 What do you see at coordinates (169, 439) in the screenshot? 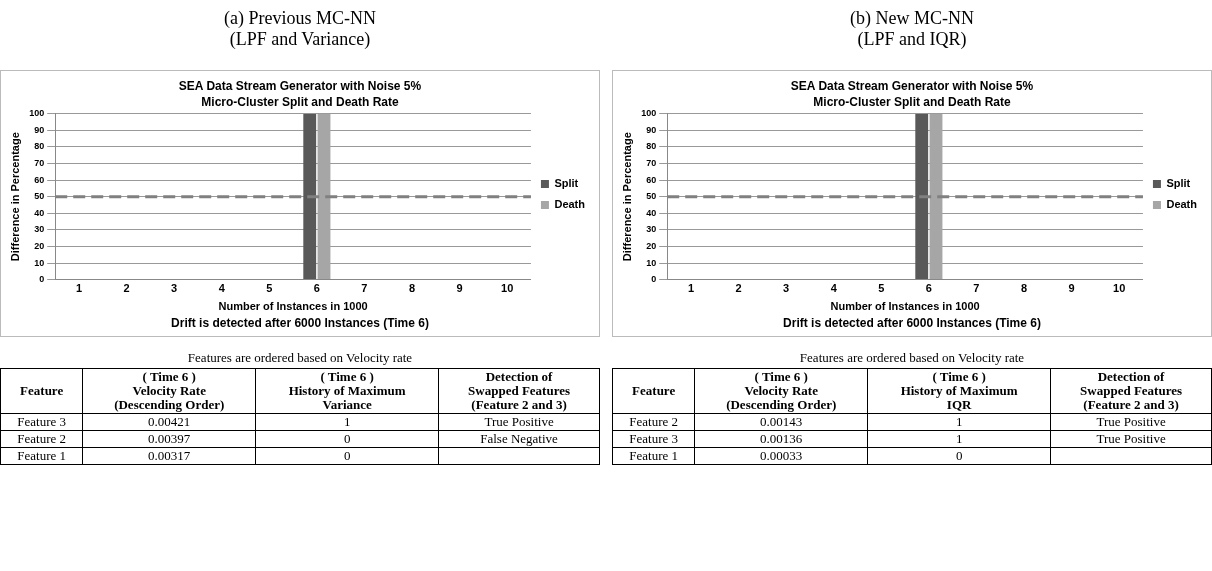
I see `text: 0.00397` at bounding box center [169, 439].